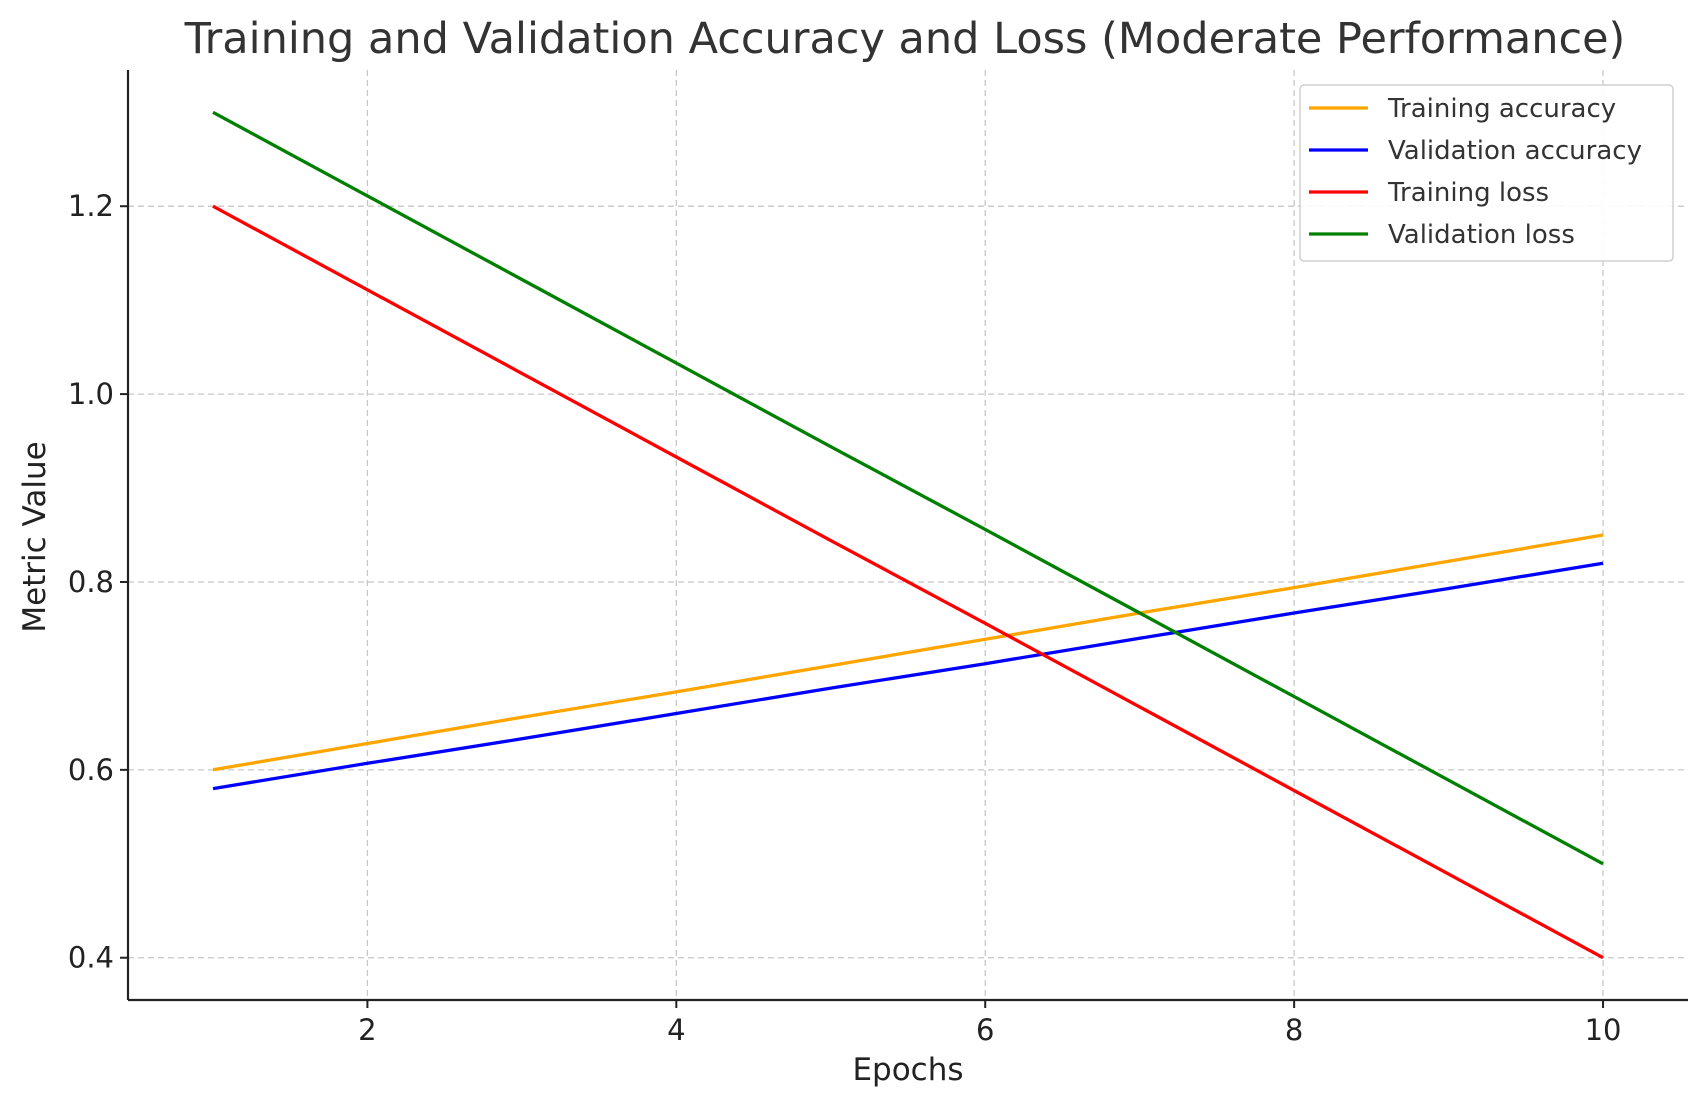 The width and height of the screenshot is (1697, 1101). What do you see at coordinates (35, 536) in the screenshot?
I see `y-axis-label: Metric Value` at bounding box center [35, 536].